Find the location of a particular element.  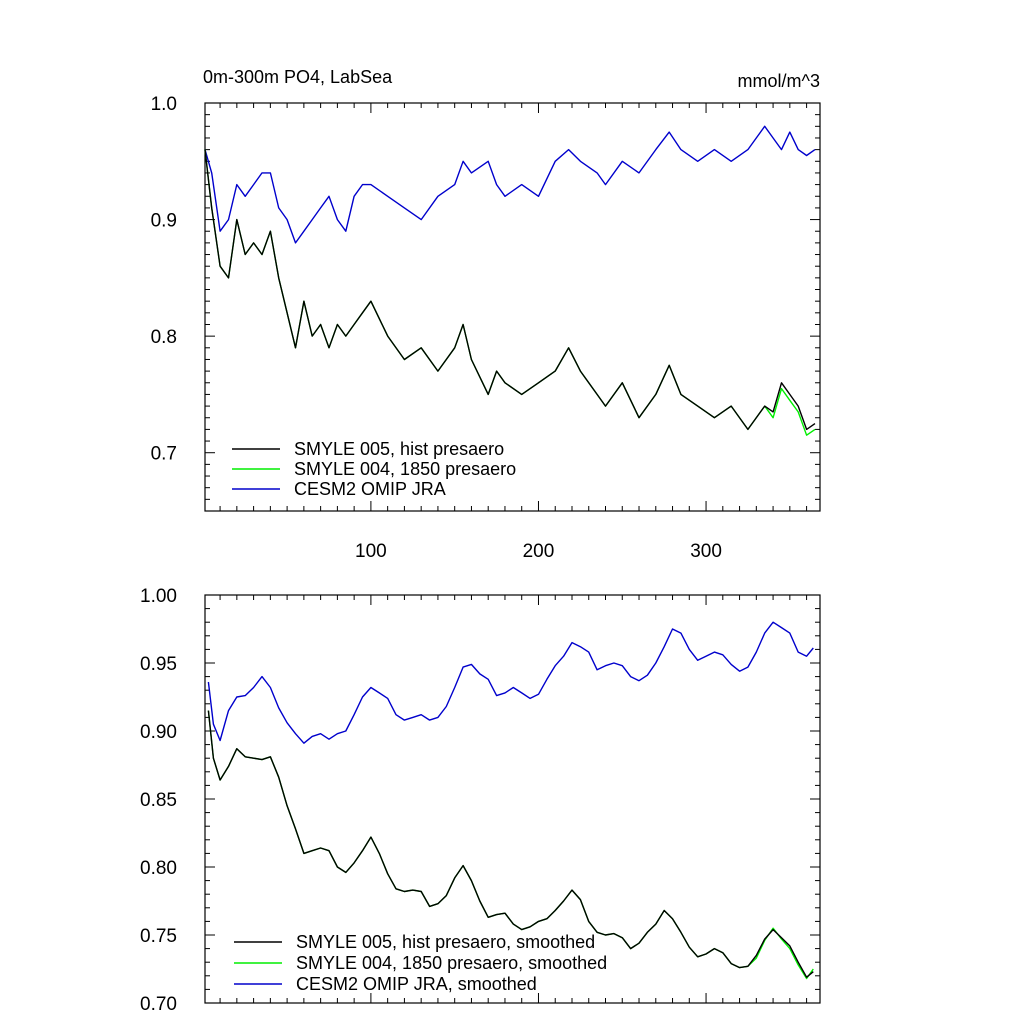

legend-label-smyle005: SMYLE 005, hist presaero, smoothed is located at coordinates (445, 942).